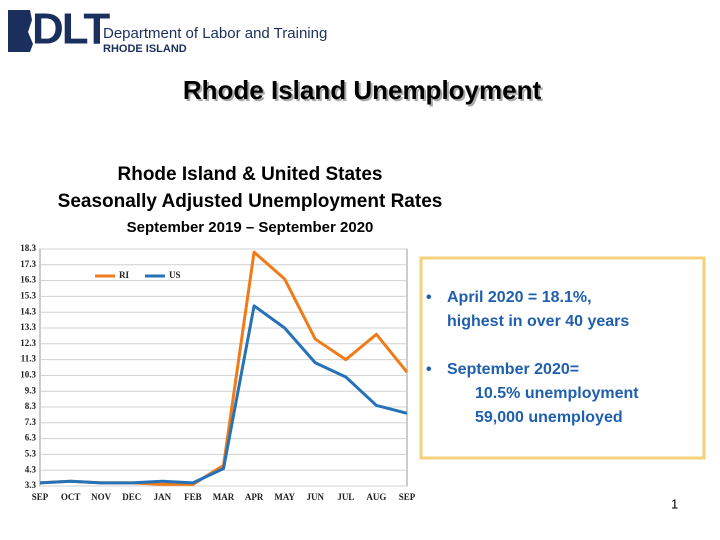 Image resolution: width=720 pixels, height=540 pixels. I want to click on y-tick-label: 15.3, so click(28, 295).